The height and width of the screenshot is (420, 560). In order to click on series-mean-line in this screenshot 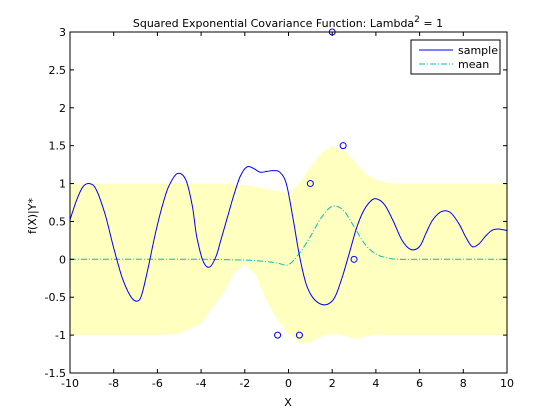, I will do `click(288, 235)`.